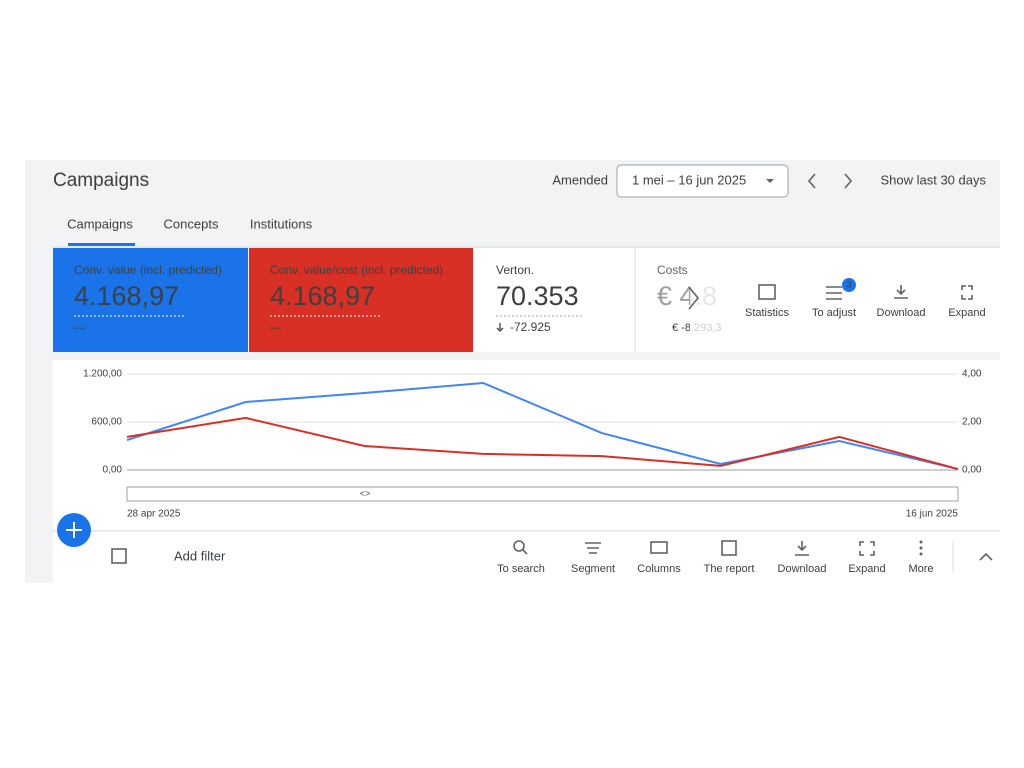 The image size is (1024, 768). I want to click on y-tick-label: 1.200,00, so click(102, 374).